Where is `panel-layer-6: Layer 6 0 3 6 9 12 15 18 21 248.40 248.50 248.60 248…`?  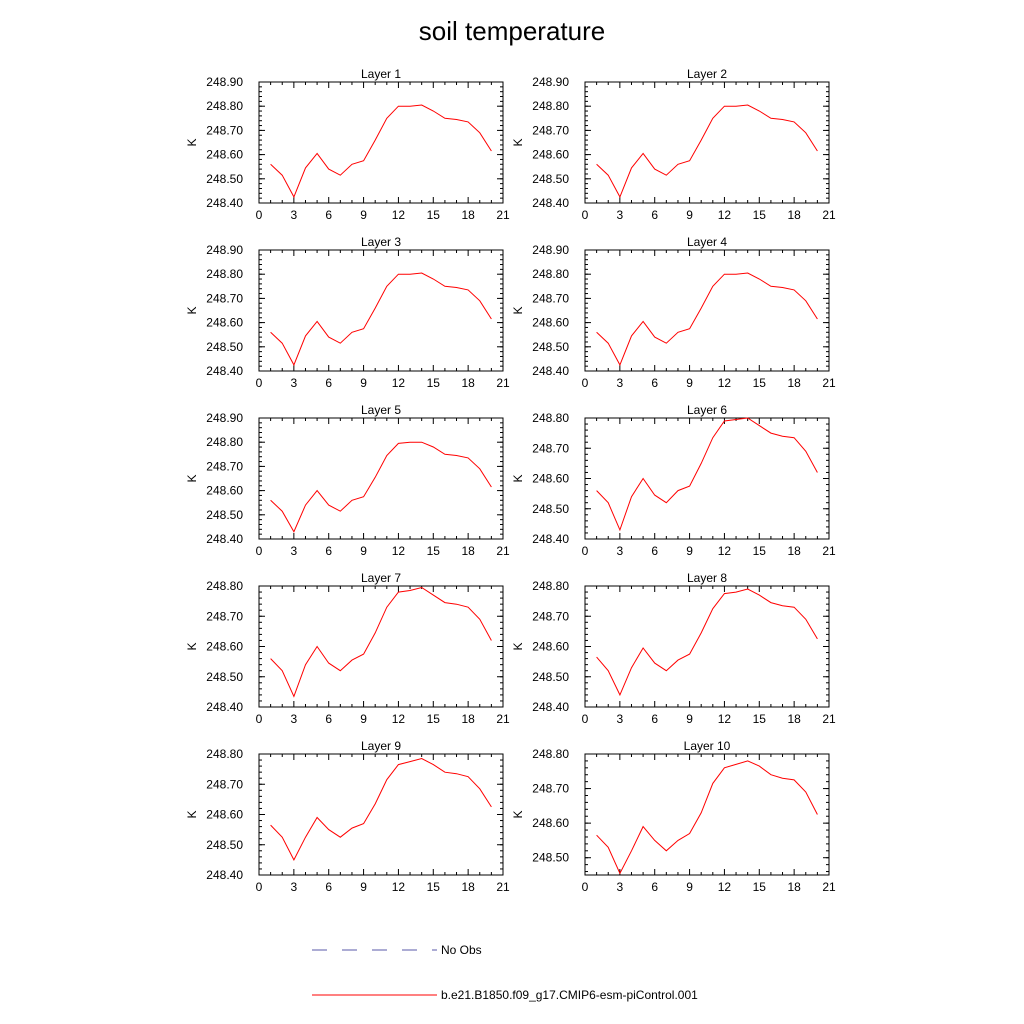 panel-layer-6: Layer 6 0 3 6 9 12 15 18 21 248.40 248.50 248.60 248… is located at coordinates (673, 480).